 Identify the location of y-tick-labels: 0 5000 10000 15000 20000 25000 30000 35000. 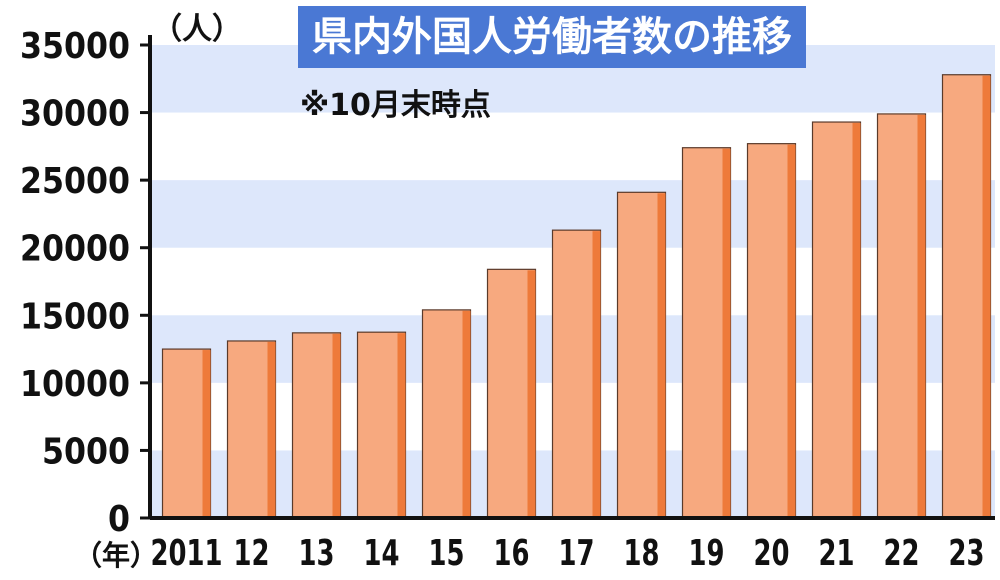
(75, 283).